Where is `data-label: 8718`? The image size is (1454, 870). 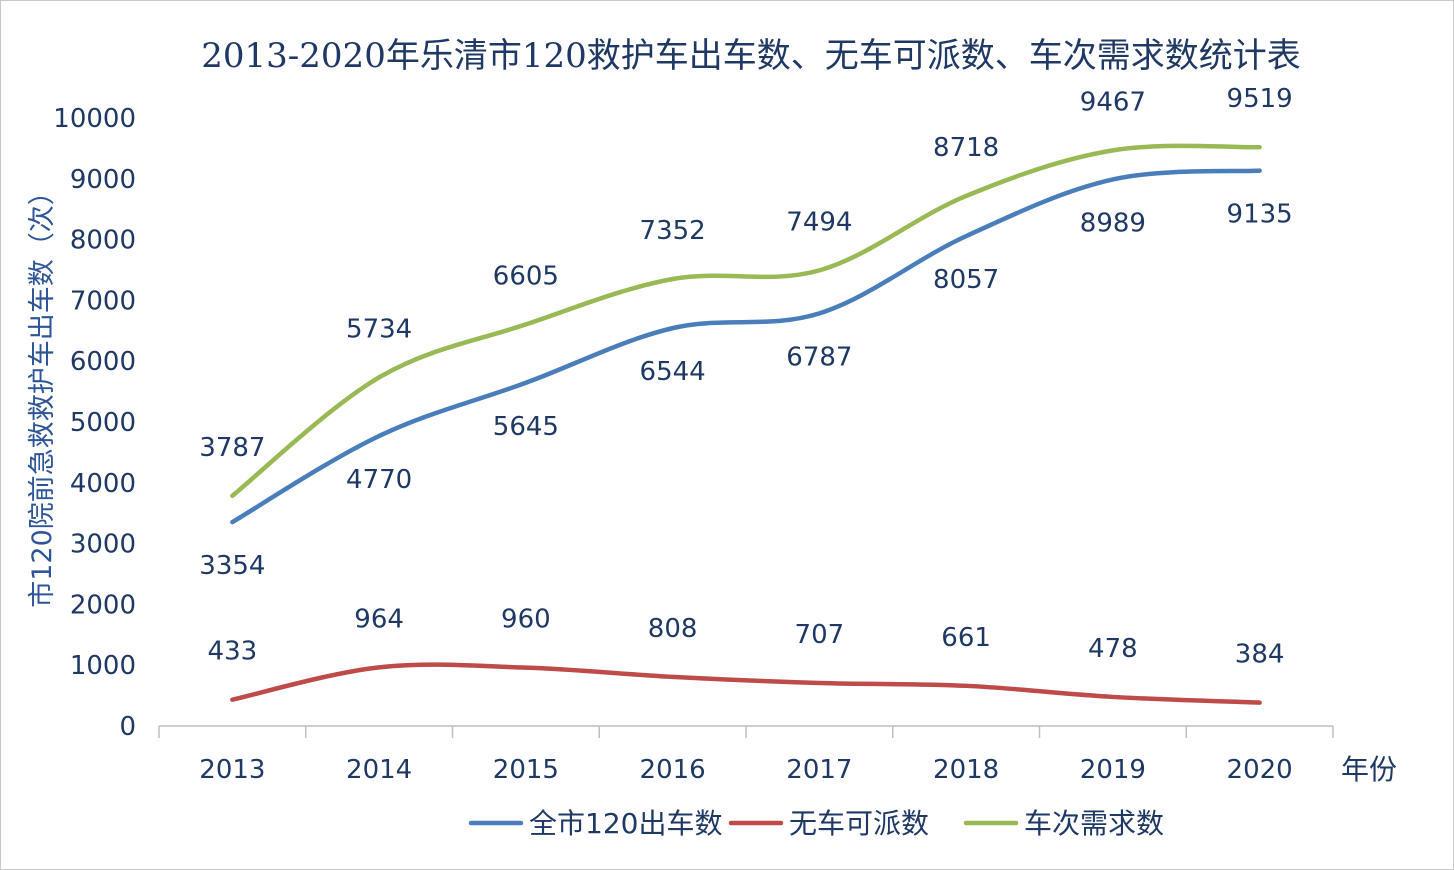
data-label: 8718 is located at coordinates (966, 148).